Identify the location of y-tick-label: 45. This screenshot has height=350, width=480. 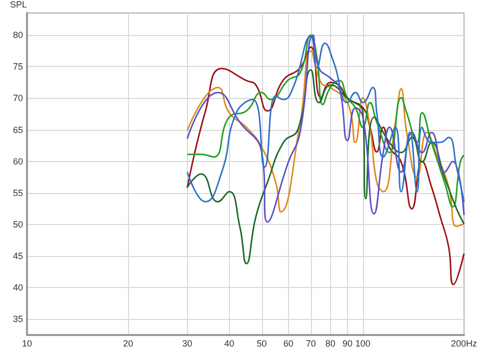
(17, 256).